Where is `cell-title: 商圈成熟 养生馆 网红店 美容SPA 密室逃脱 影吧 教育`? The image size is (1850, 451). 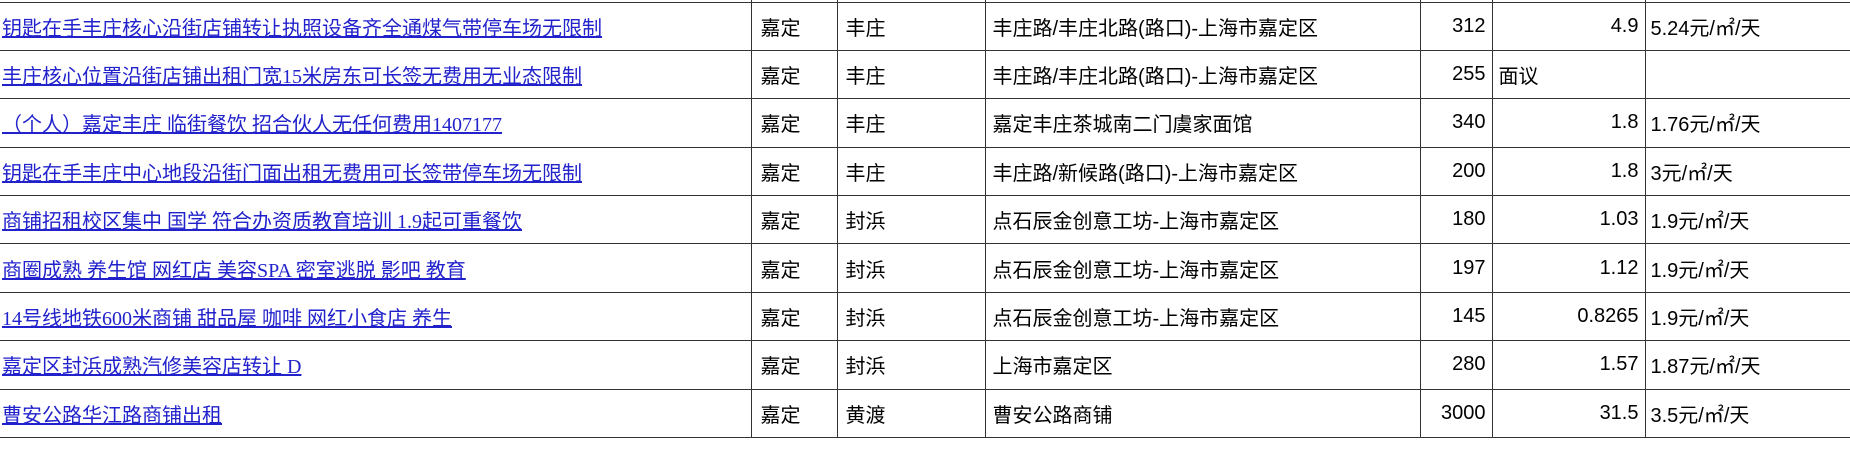
cell-title: 商圈成熟 养生馆 网红店 美容SPA 密室逃脱 影吧 教育 is located at coordinates (376, 268).